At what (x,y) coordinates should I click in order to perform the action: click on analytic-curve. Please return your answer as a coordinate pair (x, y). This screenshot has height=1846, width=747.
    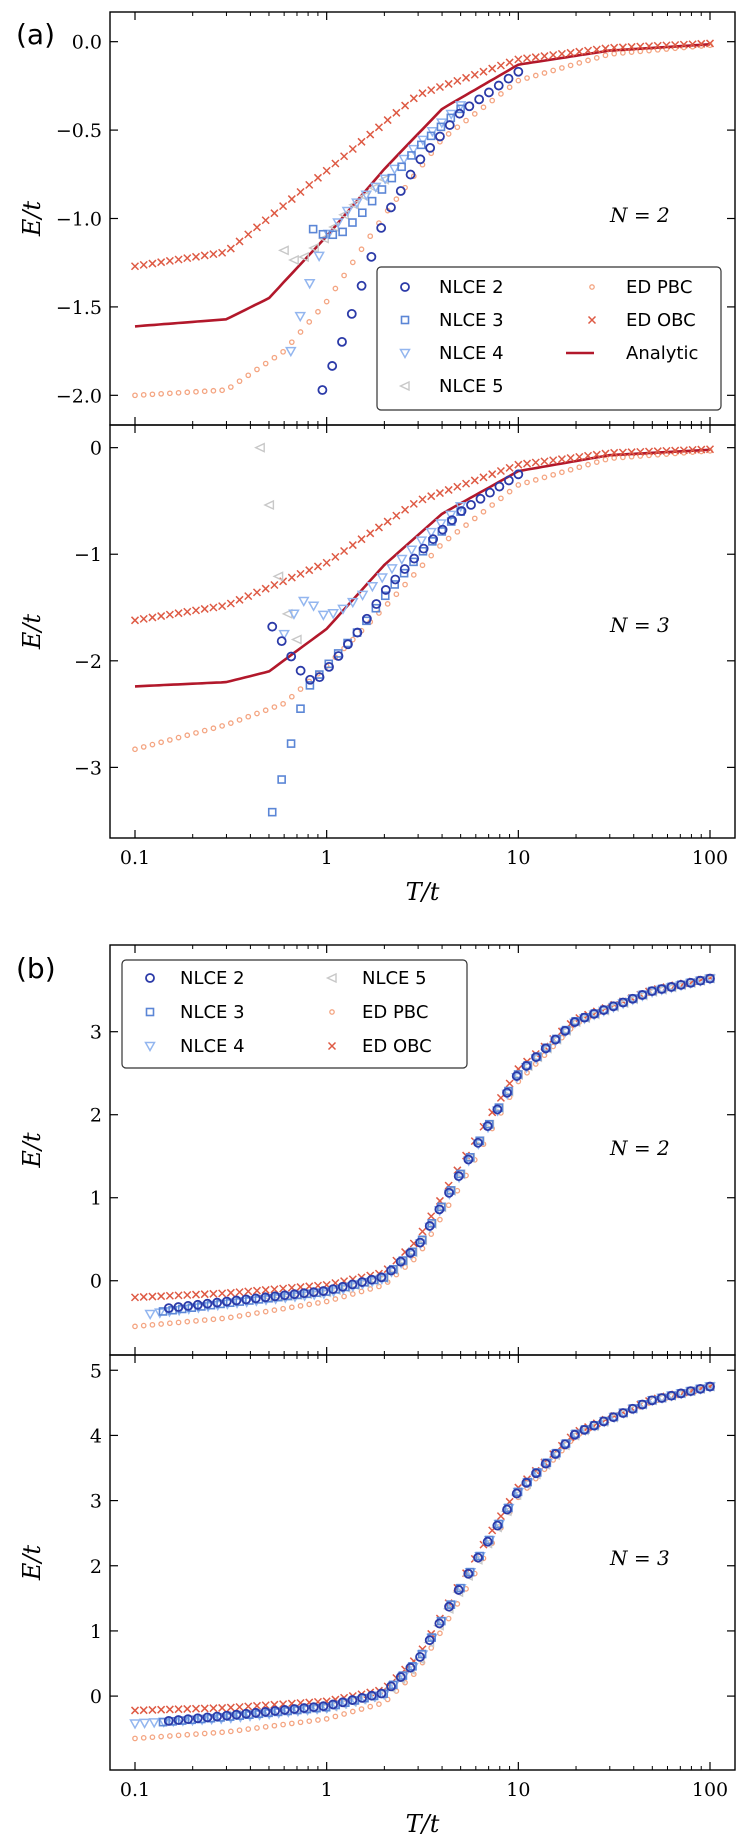
    Looking at the image, I should click on (422, 568).